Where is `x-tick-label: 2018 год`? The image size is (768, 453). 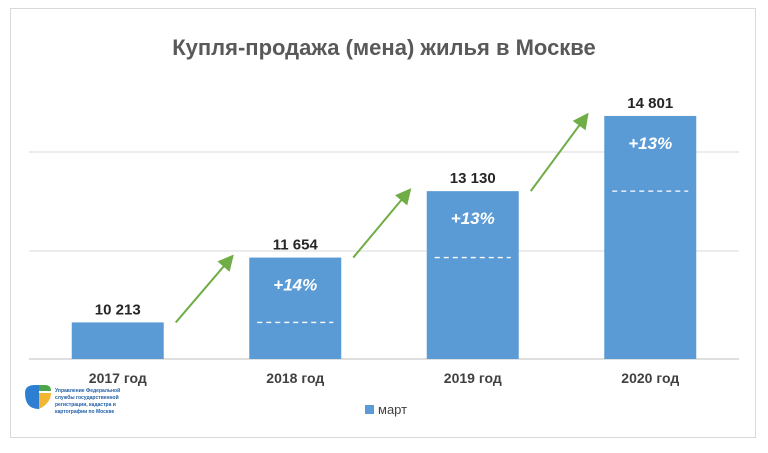 x-tick-label: 2018 год is located at coordinates (295, 378).